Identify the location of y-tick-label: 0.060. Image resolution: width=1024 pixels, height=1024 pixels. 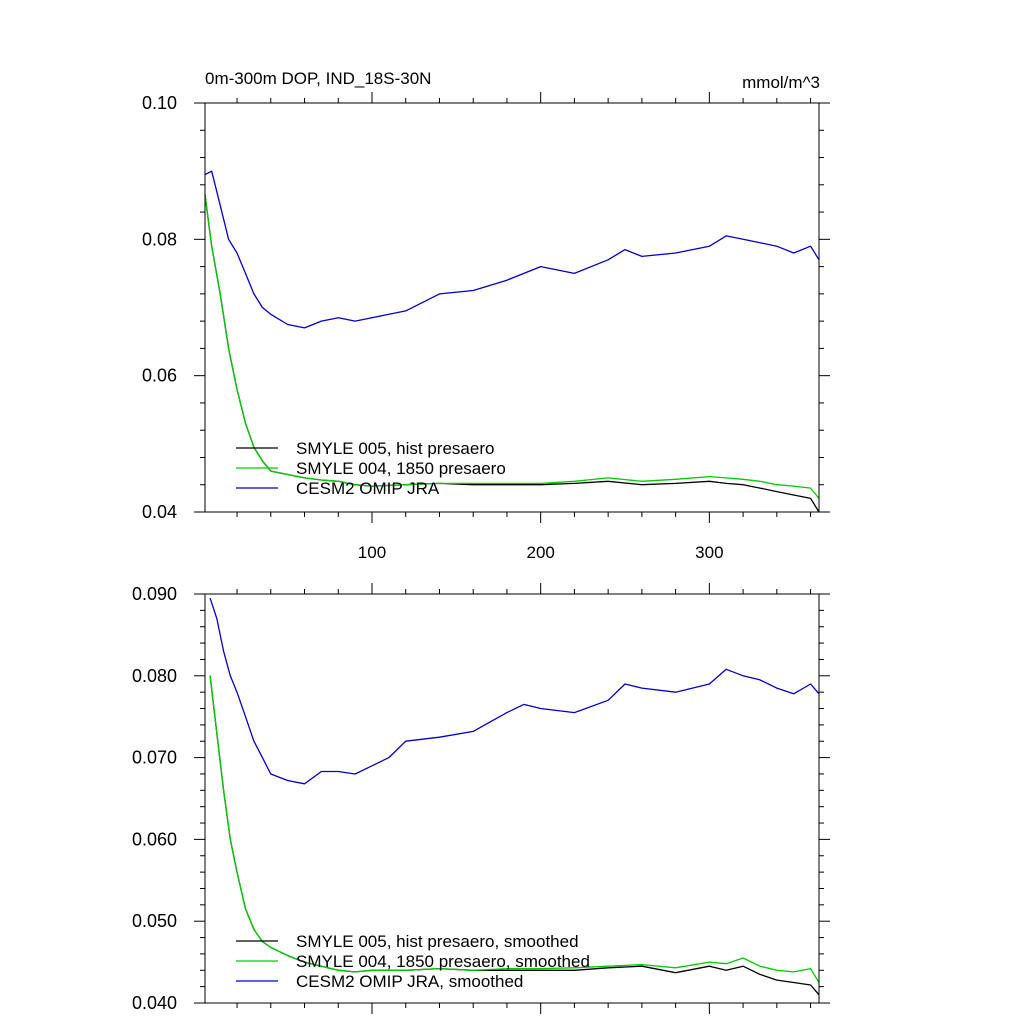
(154, 839).